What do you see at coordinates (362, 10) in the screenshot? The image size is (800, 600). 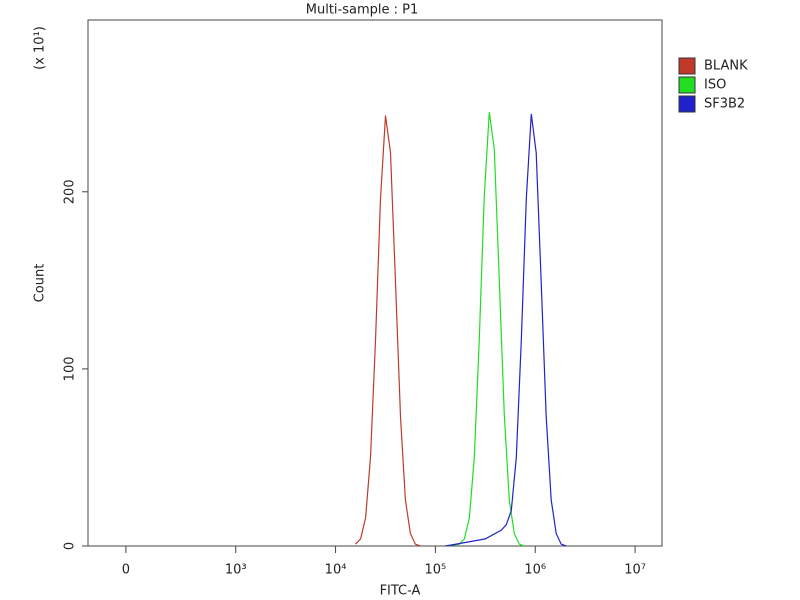 I see `chart-title: Multi-sample : P1` at bounding box center [362, 10].